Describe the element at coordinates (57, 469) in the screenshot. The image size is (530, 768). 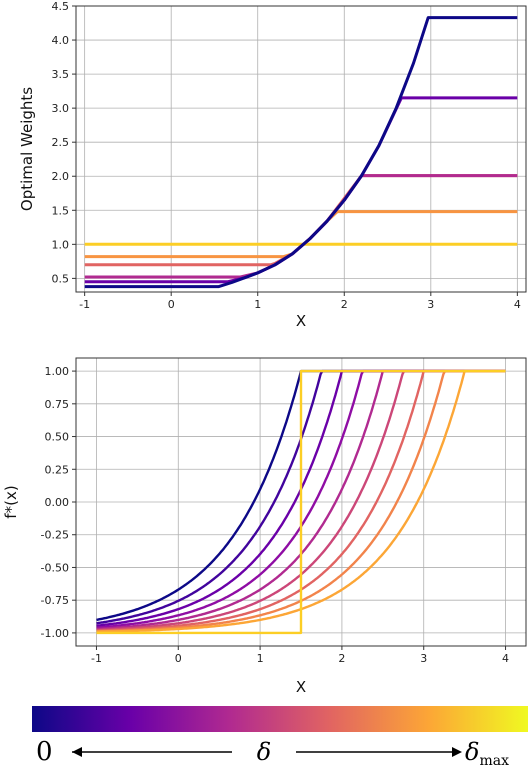
I see `y-tick-label: 0.25` at that location.